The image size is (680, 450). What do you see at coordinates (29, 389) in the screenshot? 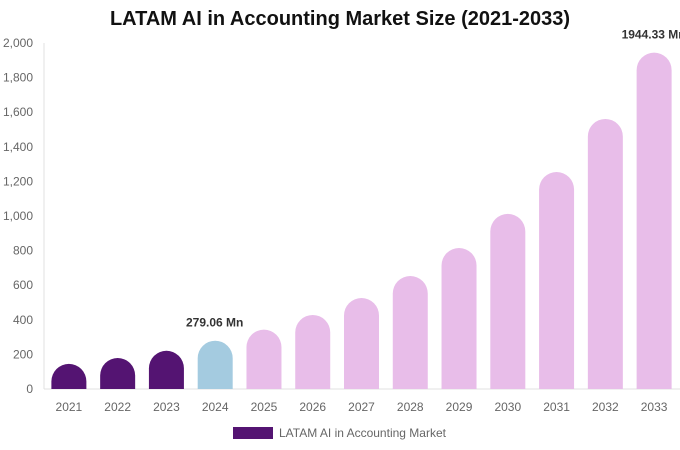
I see `y-tick-label: 0` at bounding box center [29, 389].